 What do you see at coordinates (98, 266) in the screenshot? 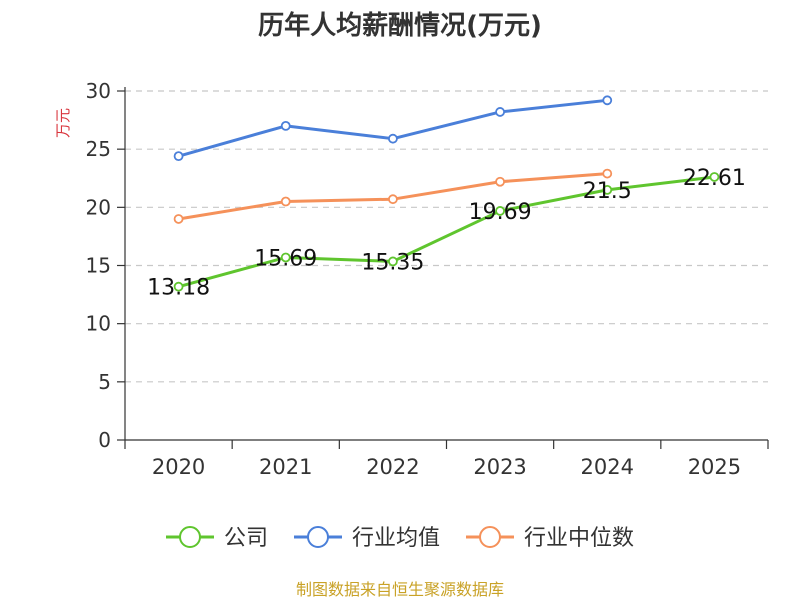
I see `y-tick-label: 15` at bounding box center [98, 266].